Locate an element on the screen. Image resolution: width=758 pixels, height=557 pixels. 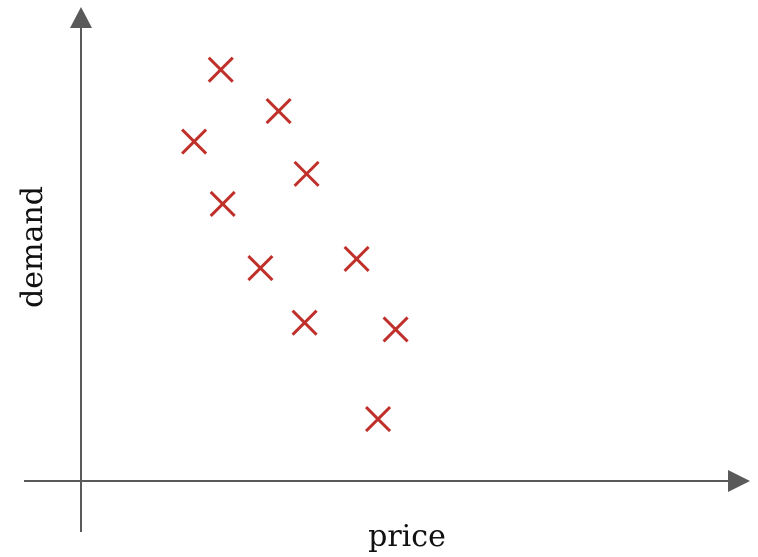
x-axis-arrowhead is located at coordinates (739, 481).